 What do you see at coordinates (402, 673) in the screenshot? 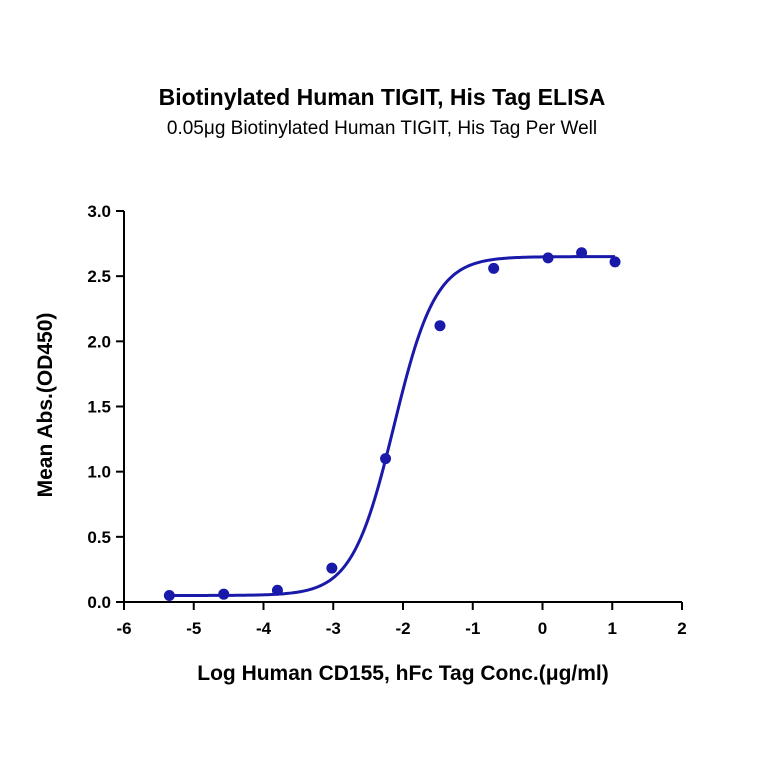
I see `x-axis-title: Log Human CD155, hFc Tag Conc.(μg/ml)` at bounding box center [402, 673].